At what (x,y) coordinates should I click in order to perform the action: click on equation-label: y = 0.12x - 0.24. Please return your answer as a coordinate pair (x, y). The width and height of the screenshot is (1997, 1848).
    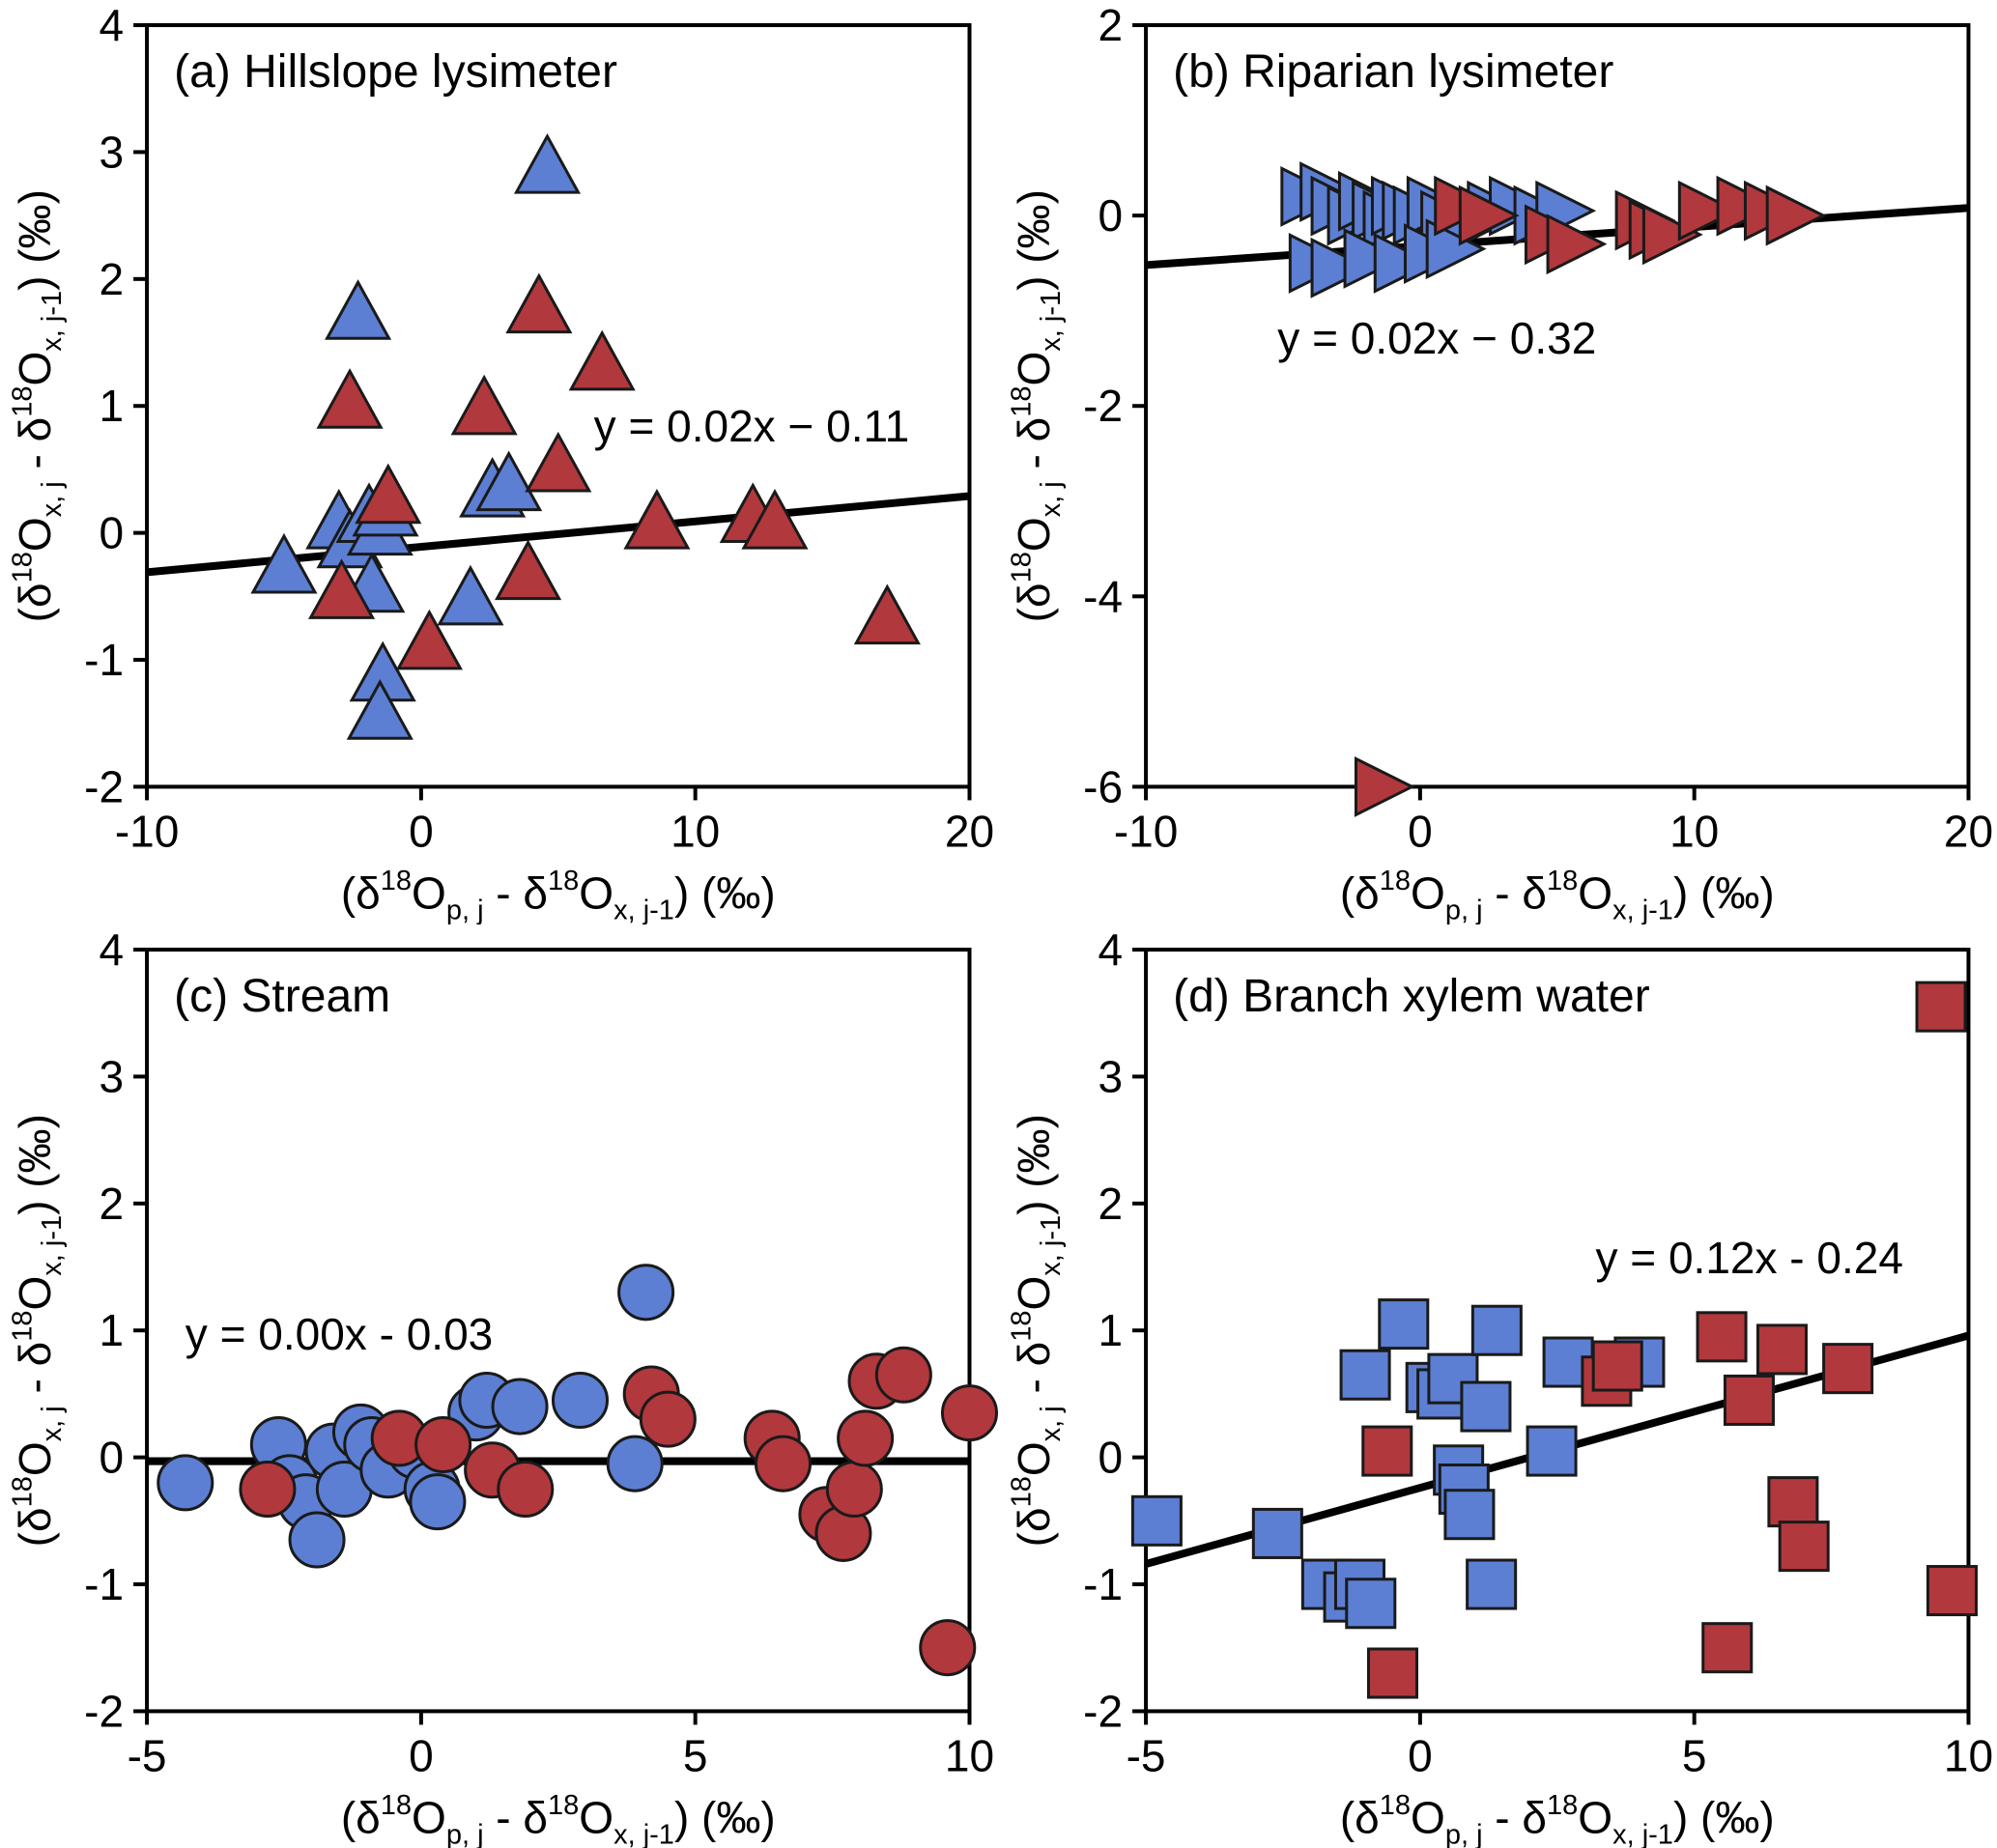
    Looking at the image, I should click on (1748, 1258).